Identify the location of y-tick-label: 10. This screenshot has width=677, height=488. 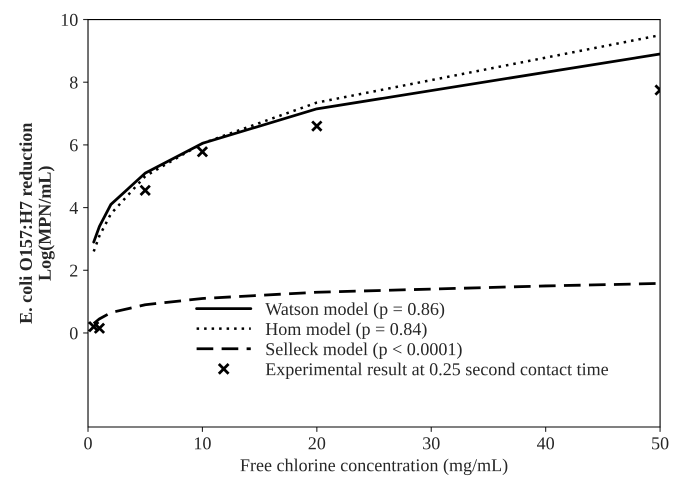
(70, 20).